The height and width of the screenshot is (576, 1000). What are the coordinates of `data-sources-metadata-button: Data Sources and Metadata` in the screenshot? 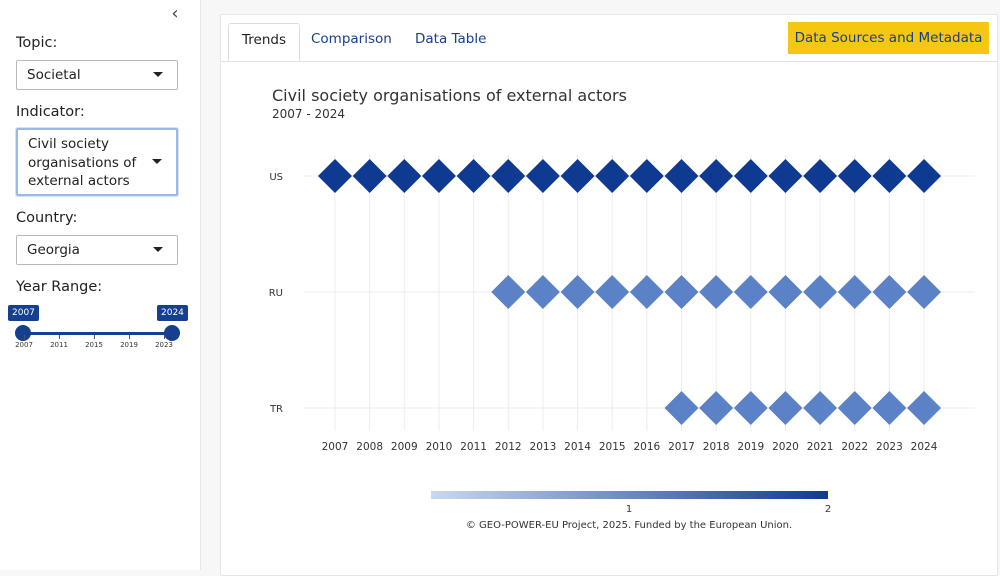 It's located at (888, 38).